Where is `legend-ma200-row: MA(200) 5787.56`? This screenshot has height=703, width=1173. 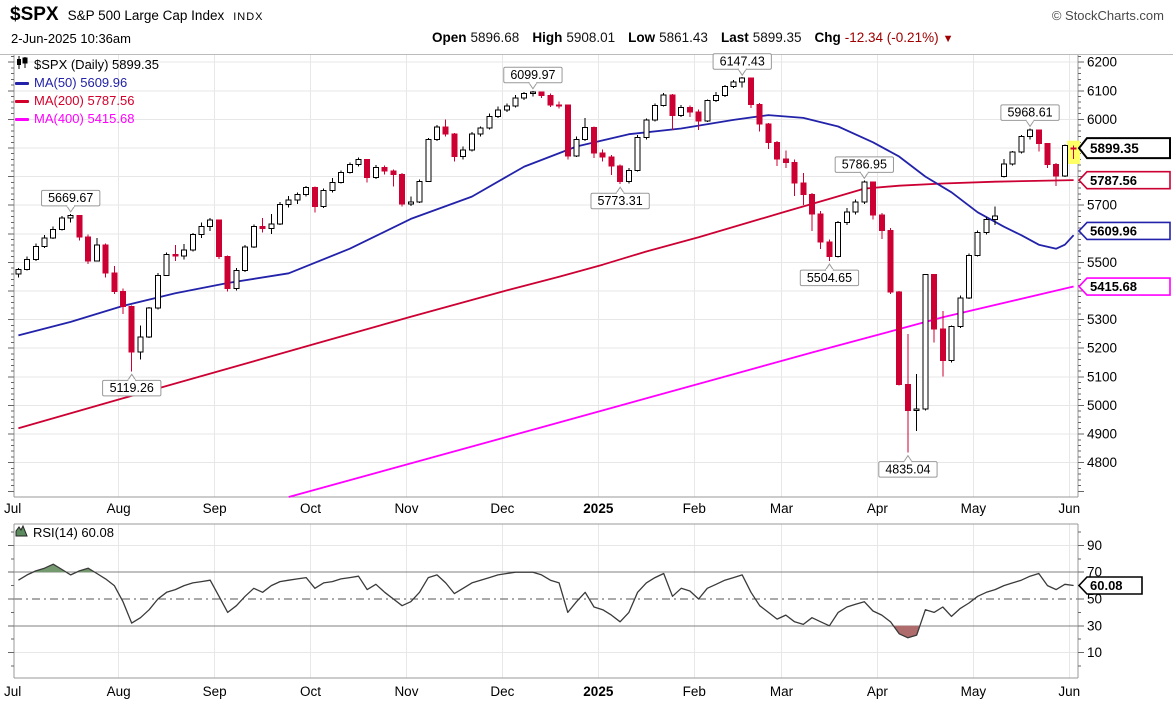 legend-ma200-row: MA(200) 5787.56 is located at coordinates (87, 101).